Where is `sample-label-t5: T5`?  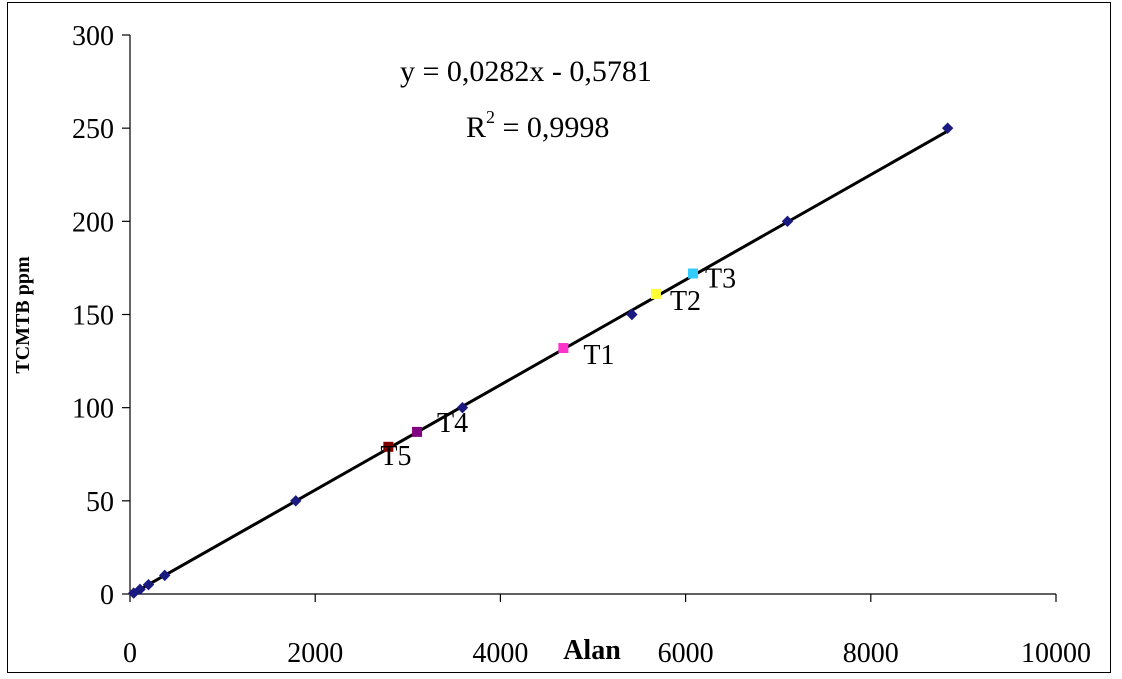 sample-label-t5: T5 is located at coordinates (395, 456).